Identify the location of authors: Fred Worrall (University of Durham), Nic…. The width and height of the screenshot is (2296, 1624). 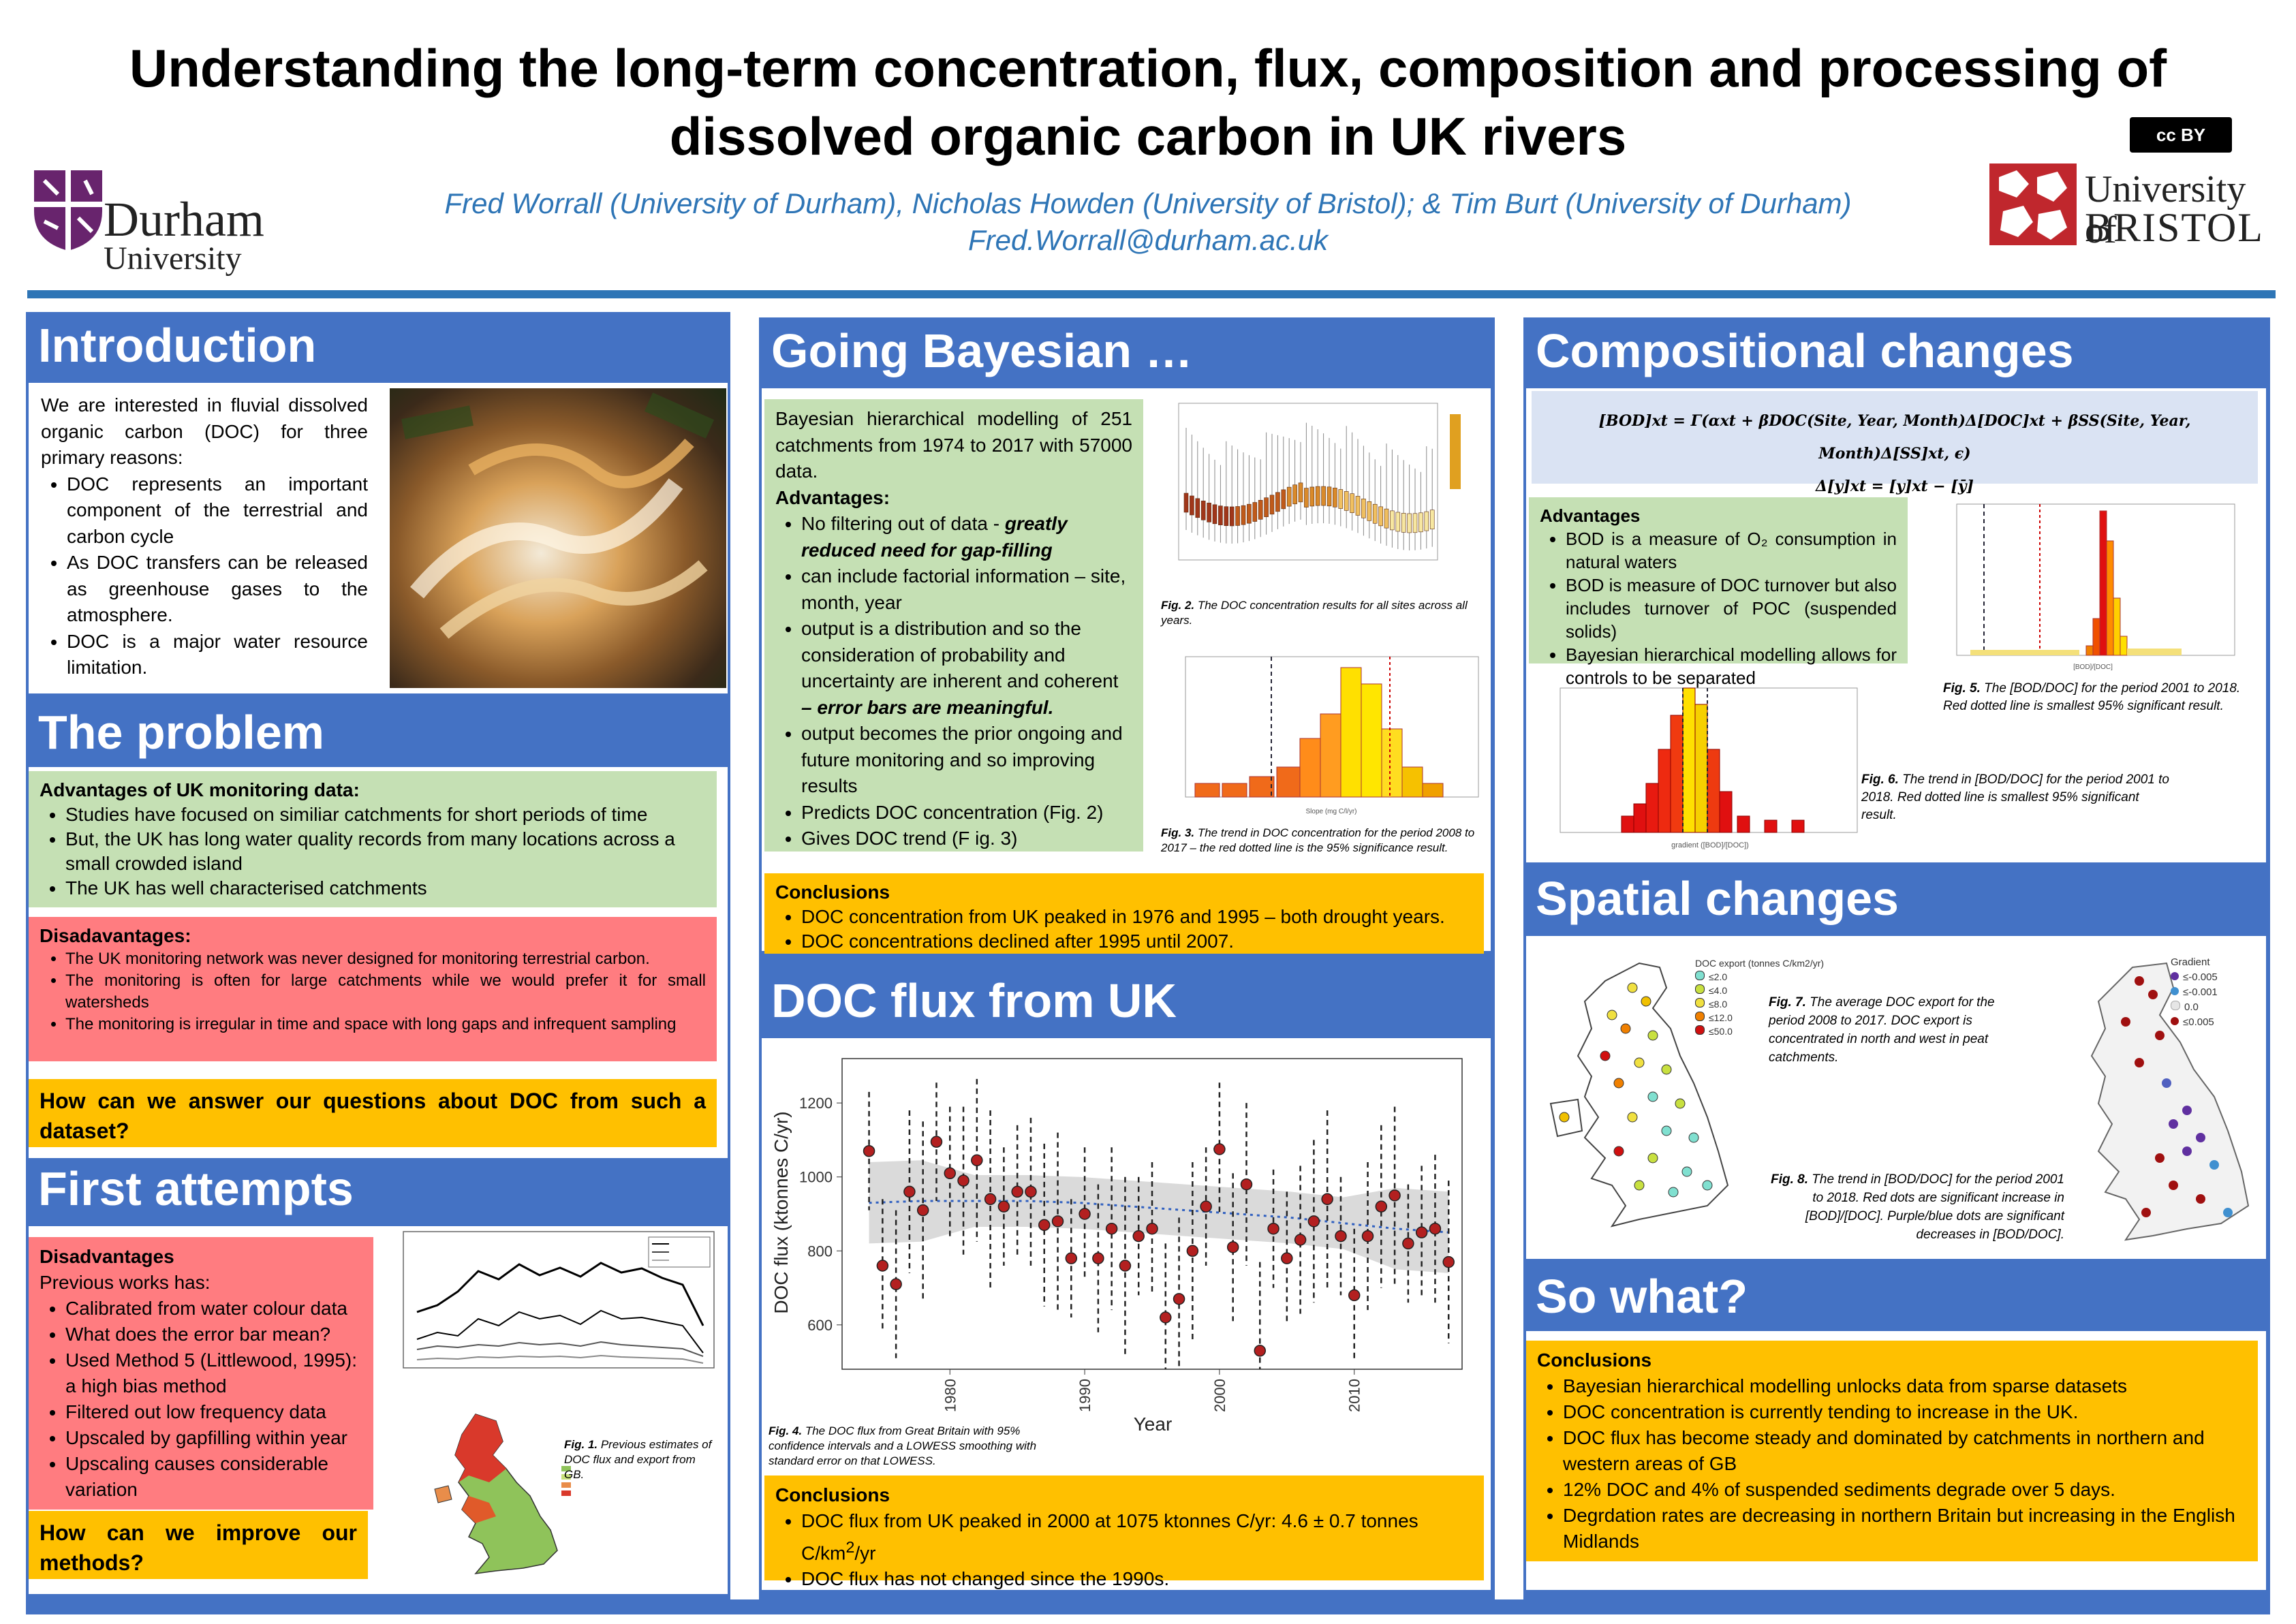
(1148, 222).